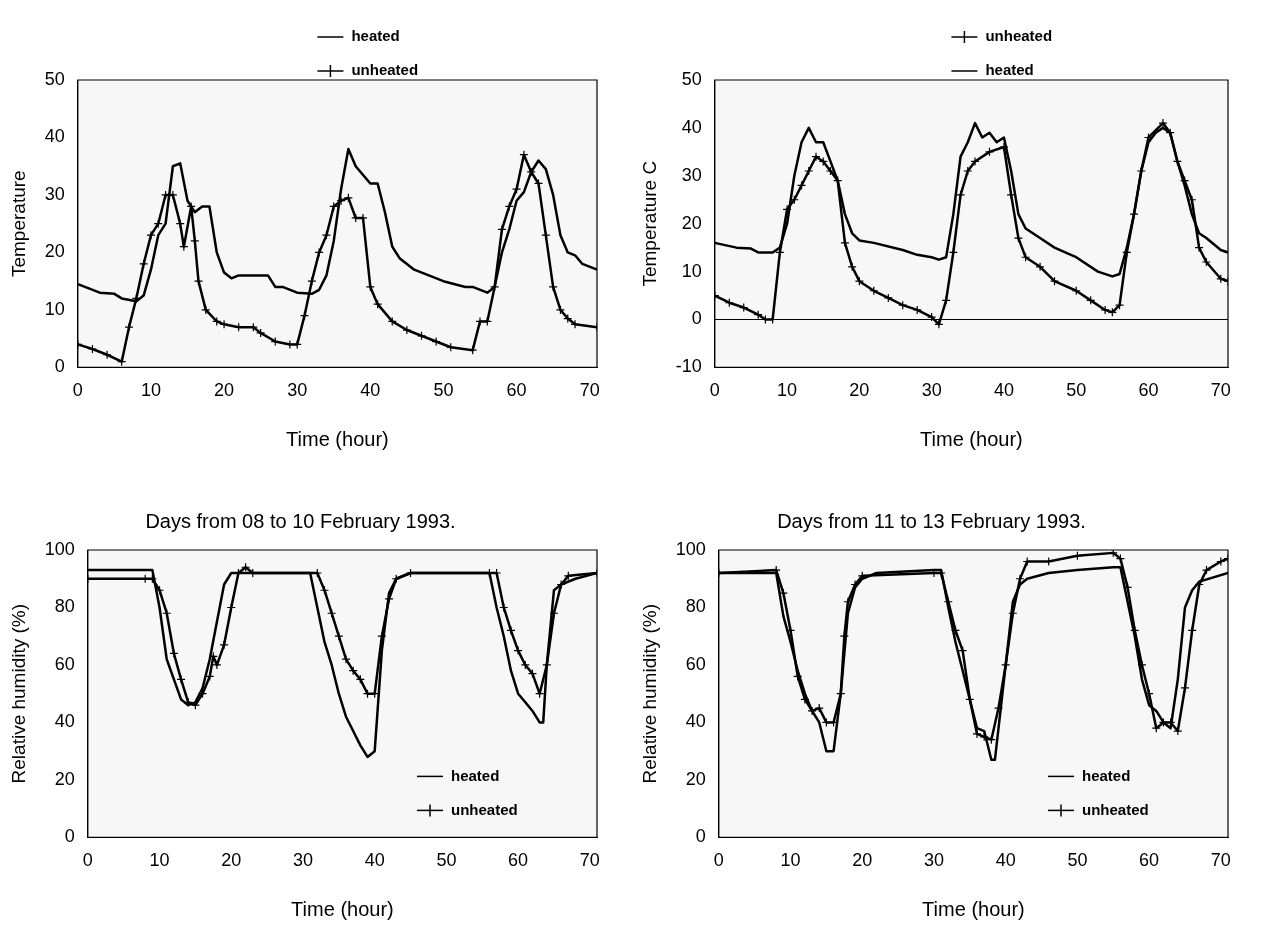 This screenshot has width=1262, height=941. What do you see at coordinates (649, 223) in the screenshot?
I see `y-axis-title: Temperature C` at bounding box center [649, 223].